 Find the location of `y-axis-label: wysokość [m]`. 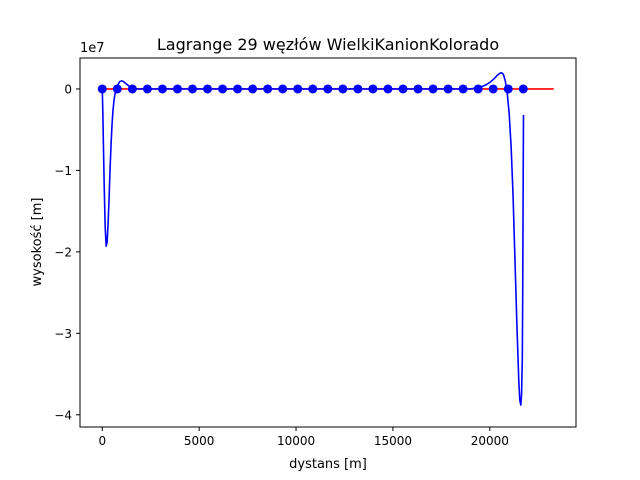

y-axis-label: wysokość [m] is located at coordinates (37, 242).